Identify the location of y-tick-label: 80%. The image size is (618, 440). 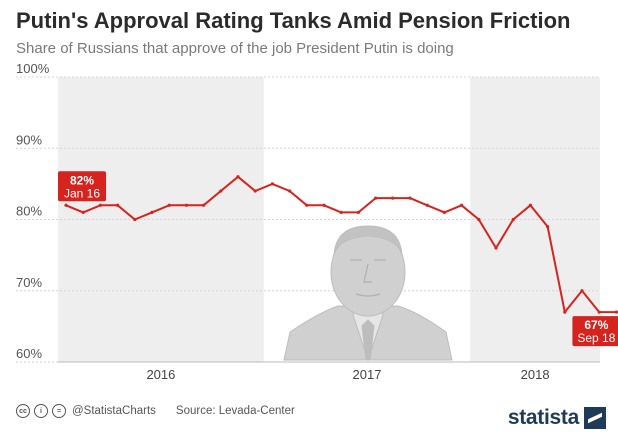
(29, 211).